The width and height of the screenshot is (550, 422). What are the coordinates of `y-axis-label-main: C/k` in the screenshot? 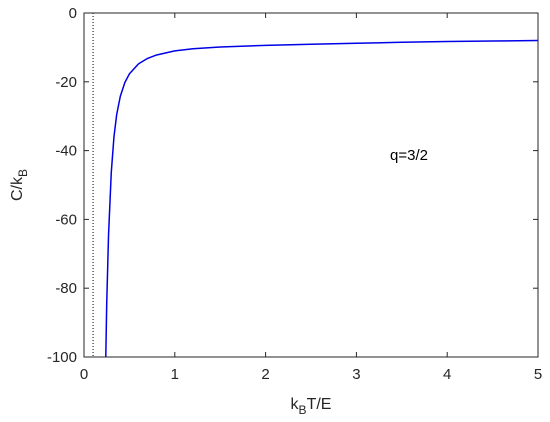 It's located at (17, 188).